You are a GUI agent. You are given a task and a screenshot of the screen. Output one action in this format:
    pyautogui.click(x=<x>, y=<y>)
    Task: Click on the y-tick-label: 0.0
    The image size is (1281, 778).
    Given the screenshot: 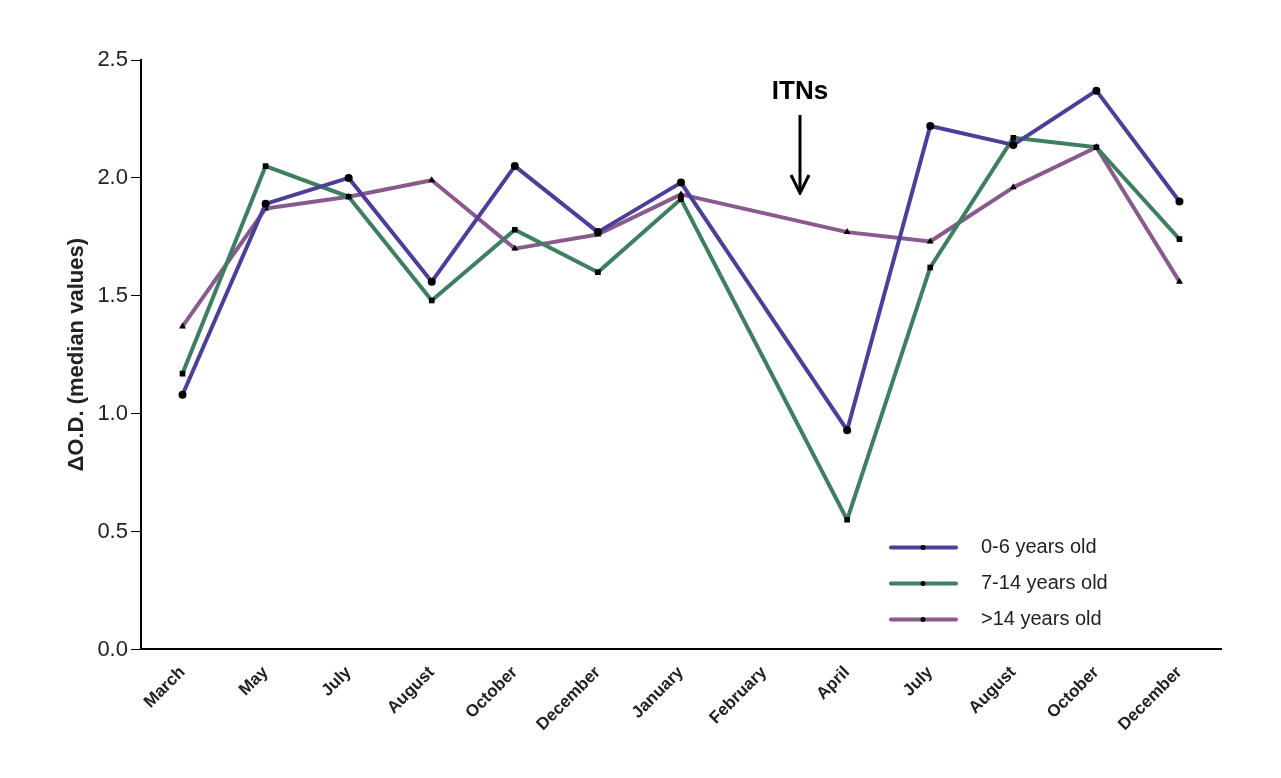 What is the action you would take?
    pyautogui.click(x=112, y=648)
    